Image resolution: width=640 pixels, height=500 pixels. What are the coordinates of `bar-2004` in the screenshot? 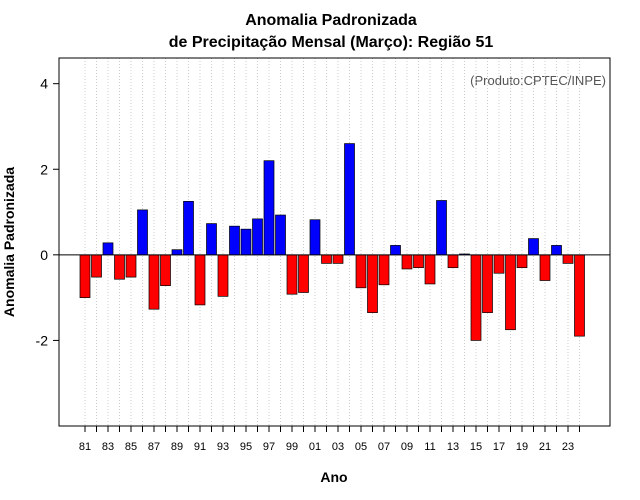 It's located at (349, 199).